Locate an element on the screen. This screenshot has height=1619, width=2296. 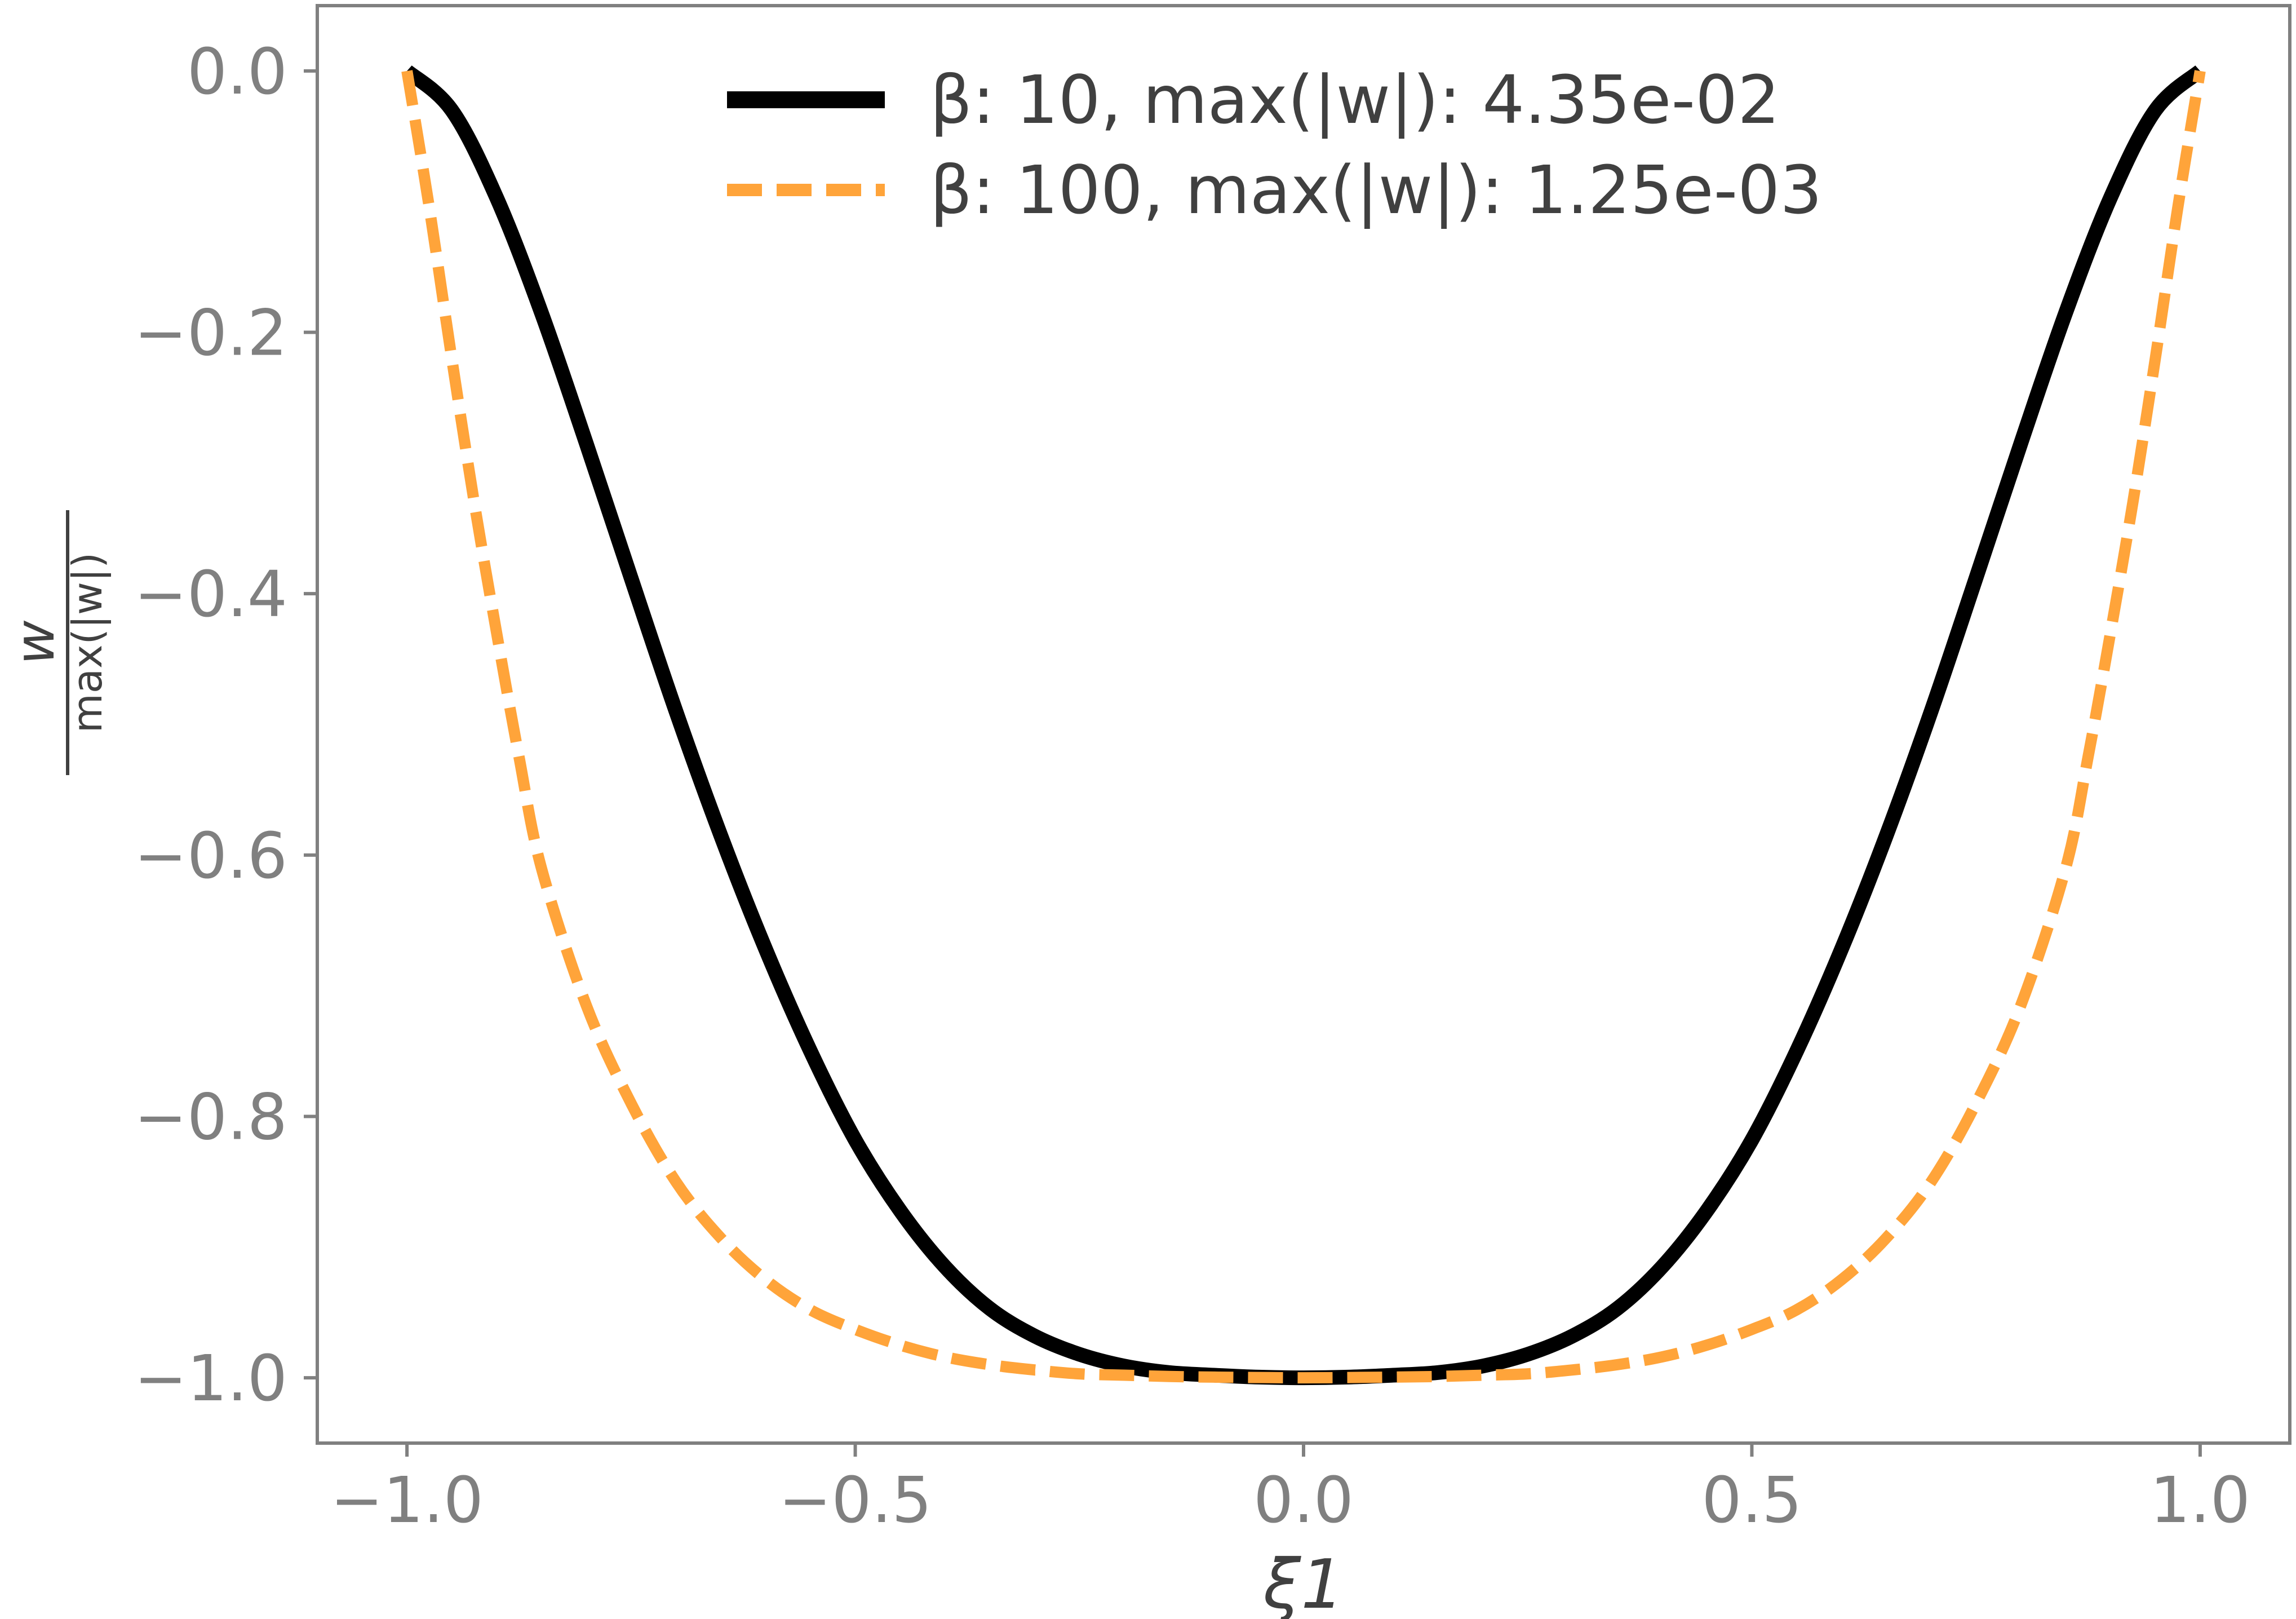
y-axis-label: w max(|w|) is located at coordinates (57, 642).